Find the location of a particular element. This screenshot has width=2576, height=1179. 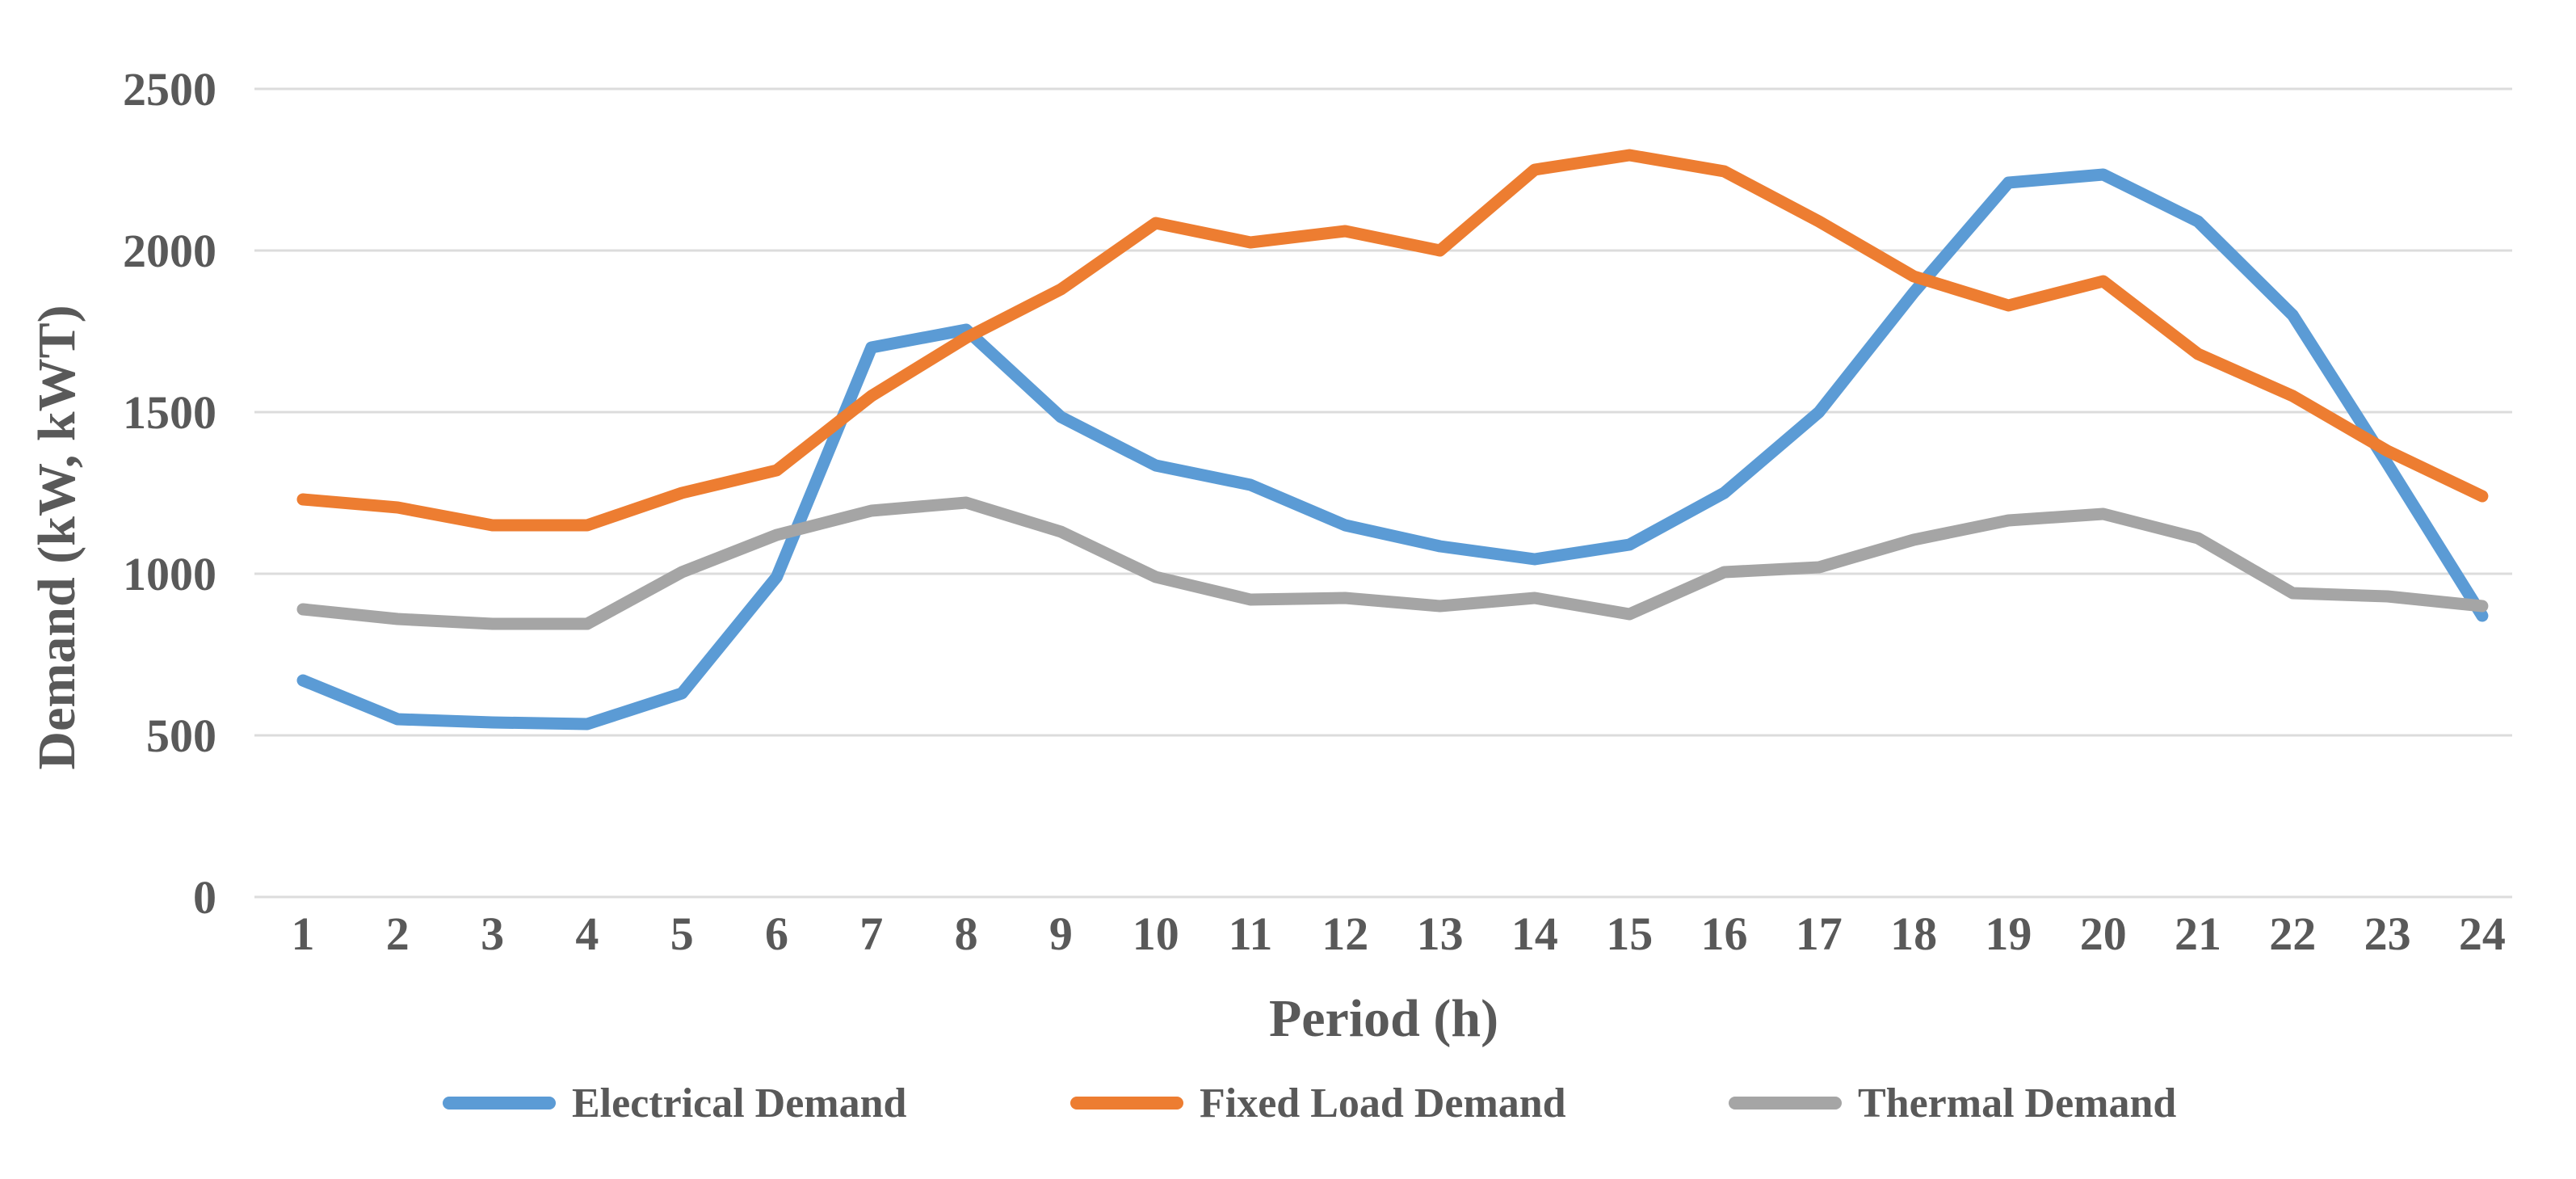

x-tick-label: 19 is located at coordinates (2009, 933).